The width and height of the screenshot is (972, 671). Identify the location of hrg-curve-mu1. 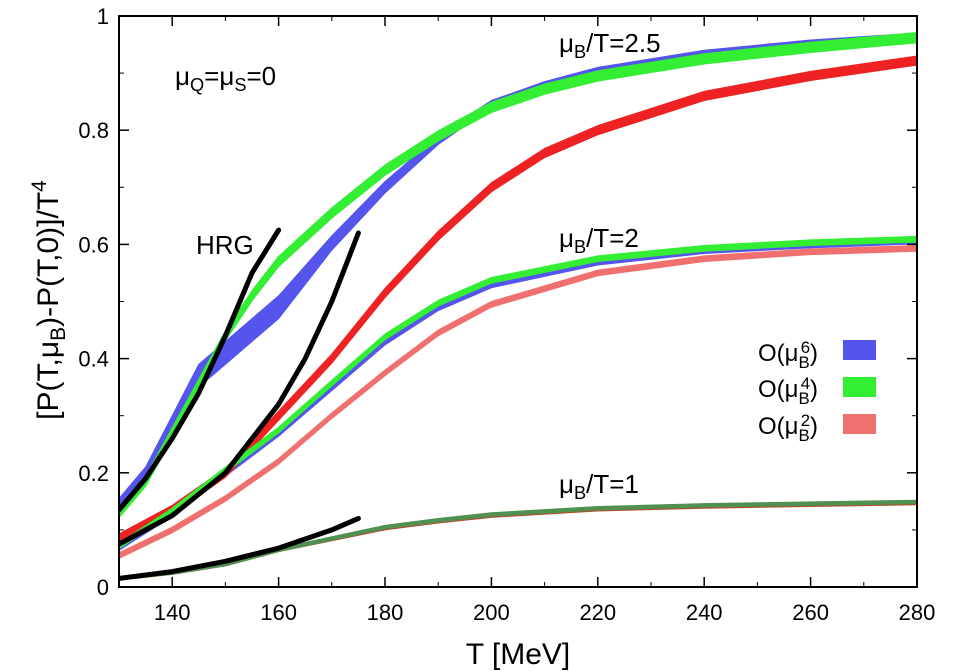
(240, 548).